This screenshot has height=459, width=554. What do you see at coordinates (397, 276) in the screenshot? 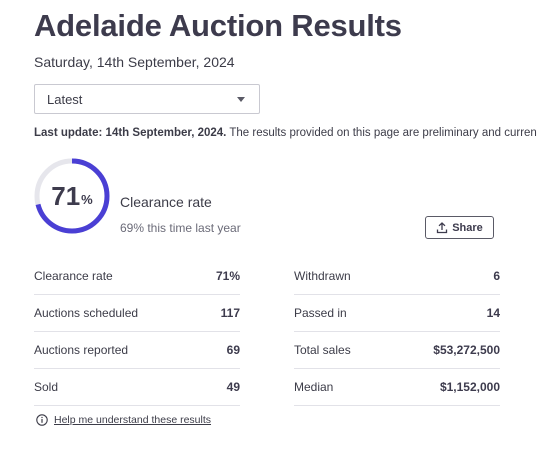
I see `stat-row-withdrawn: Withdrawn 6` at bounding box center [397, 276].